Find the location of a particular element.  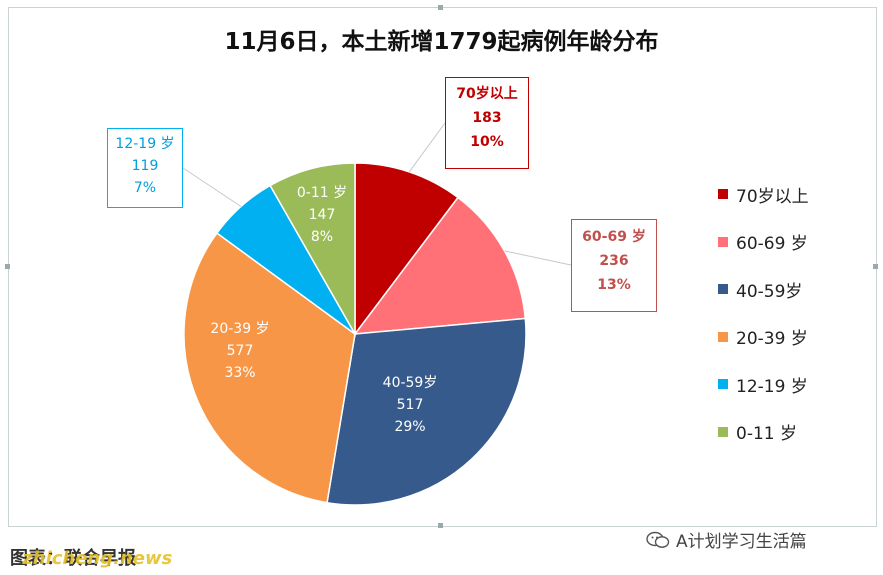

callout-70-plus: 70岁以上 183 10% is located at coordinates (487, 123).